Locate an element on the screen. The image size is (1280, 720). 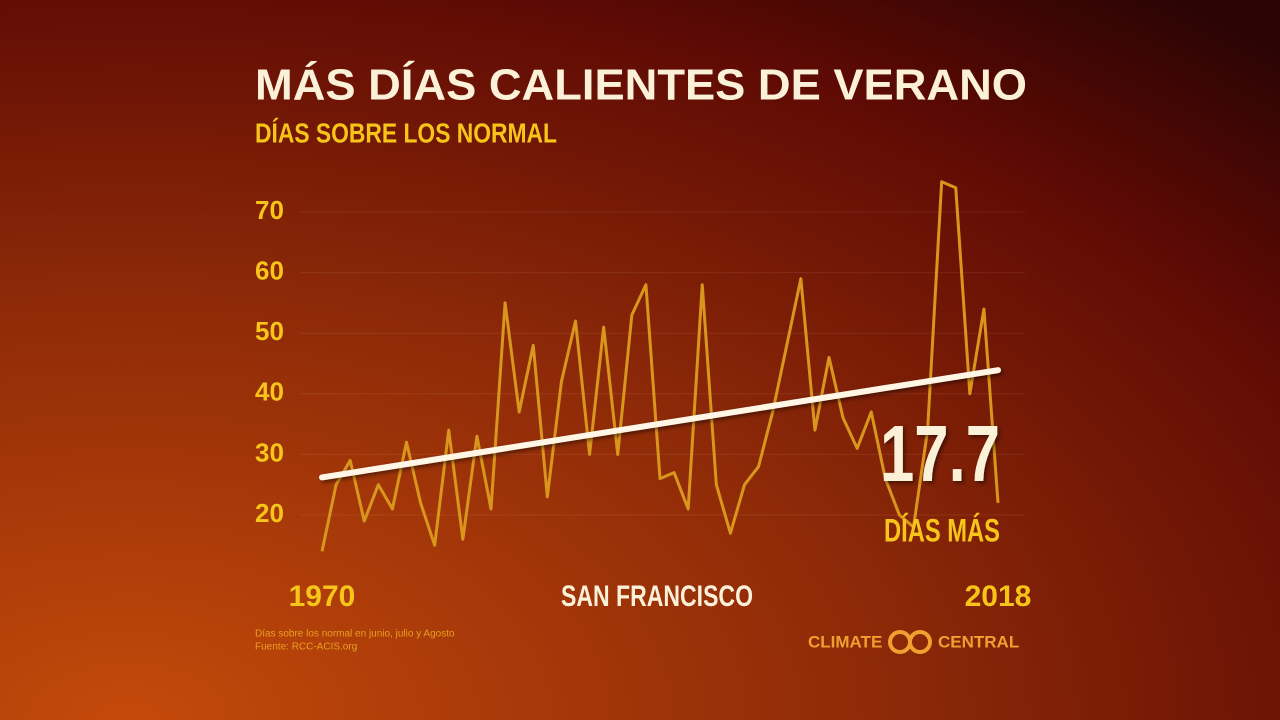
trend-line is located at coordinates (660, 424).